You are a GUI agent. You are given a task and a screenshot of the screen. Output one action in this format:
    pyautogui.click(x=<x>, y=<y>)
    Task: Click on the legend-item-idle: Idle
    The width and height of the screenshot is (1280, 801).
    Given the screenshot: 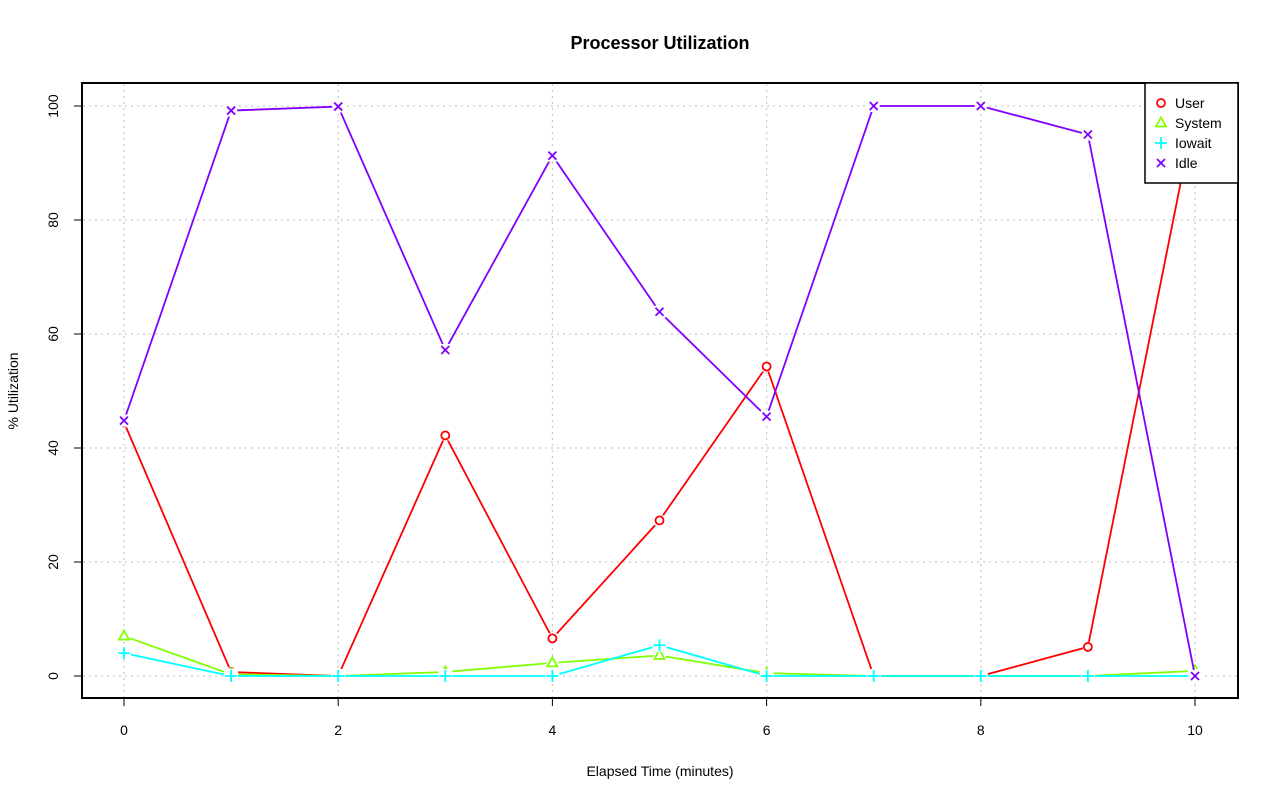 What is the action you would take?
    pyautogui.click(x=1177, y=163)
    